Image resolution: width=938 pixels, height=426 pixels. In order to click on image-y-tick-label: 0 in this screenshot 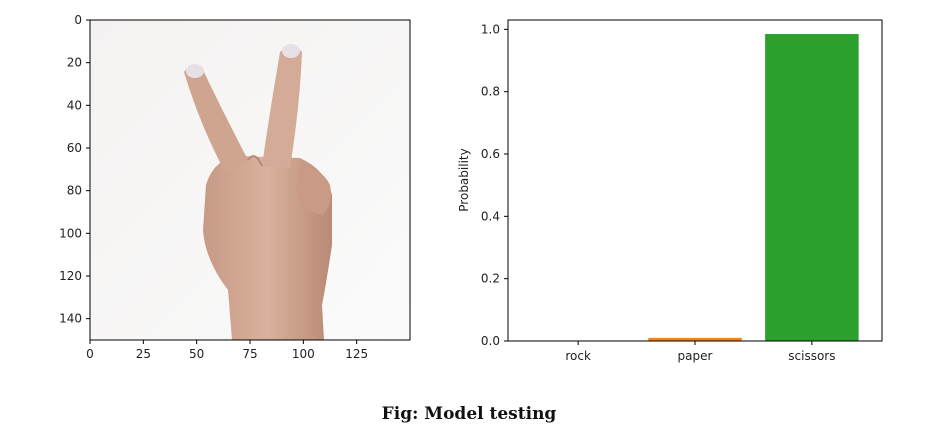, I will do `click(78, 20)`.